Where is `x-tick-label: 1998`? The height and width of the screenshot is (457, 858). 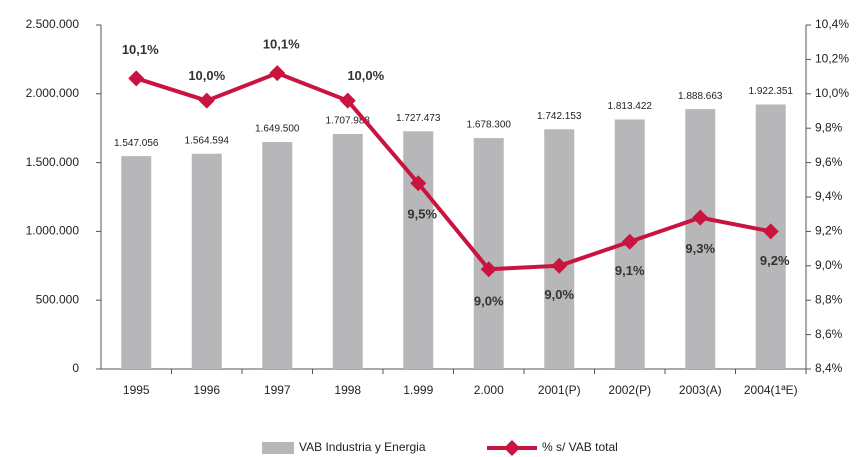
x-tick-label: 1998 is located at coordinates (347, 390).